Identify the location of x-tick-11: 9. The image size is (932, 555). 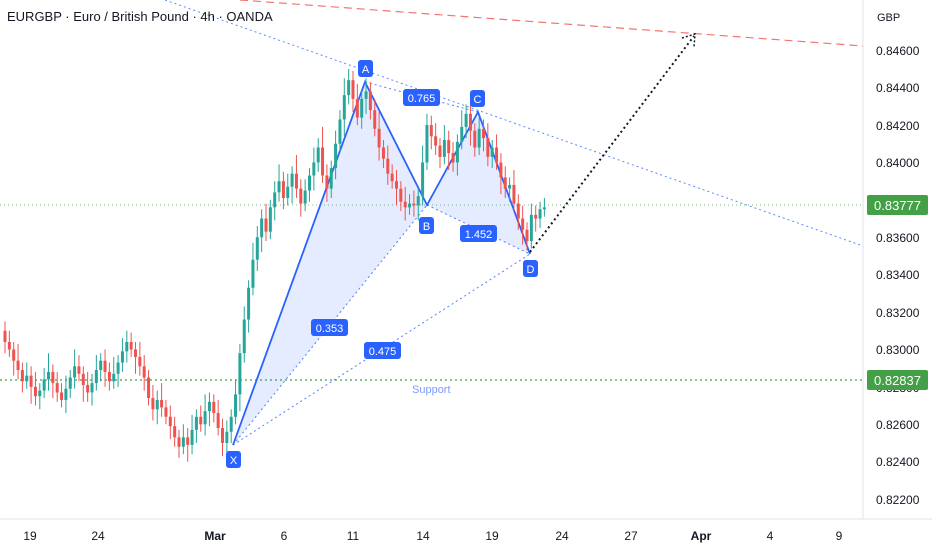
(839, 536).